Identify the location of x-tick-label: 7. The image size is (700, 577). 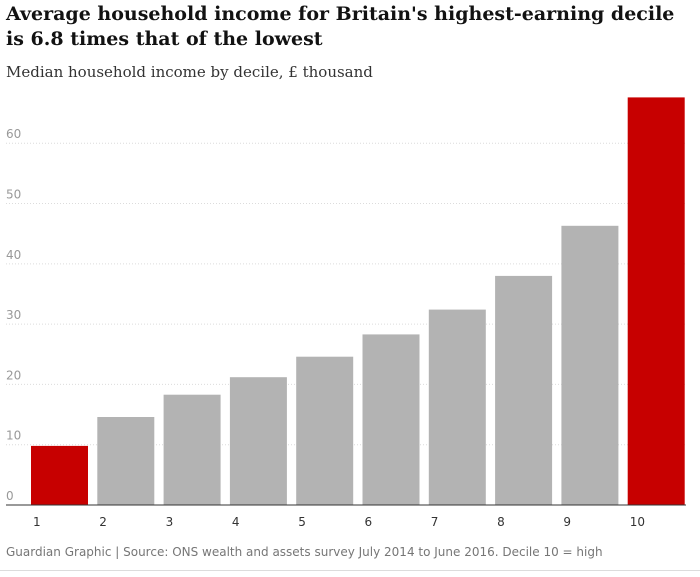
(435, 522).